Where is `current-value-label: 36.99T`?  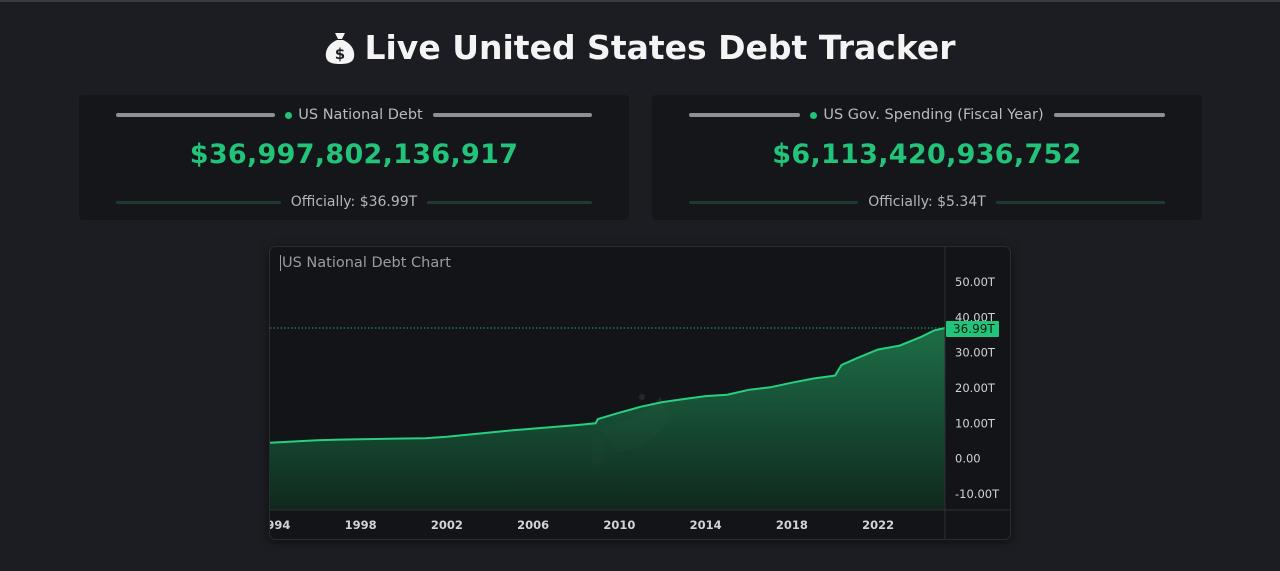 current-value-label: 36.99T is located at coordinates (974, 329).